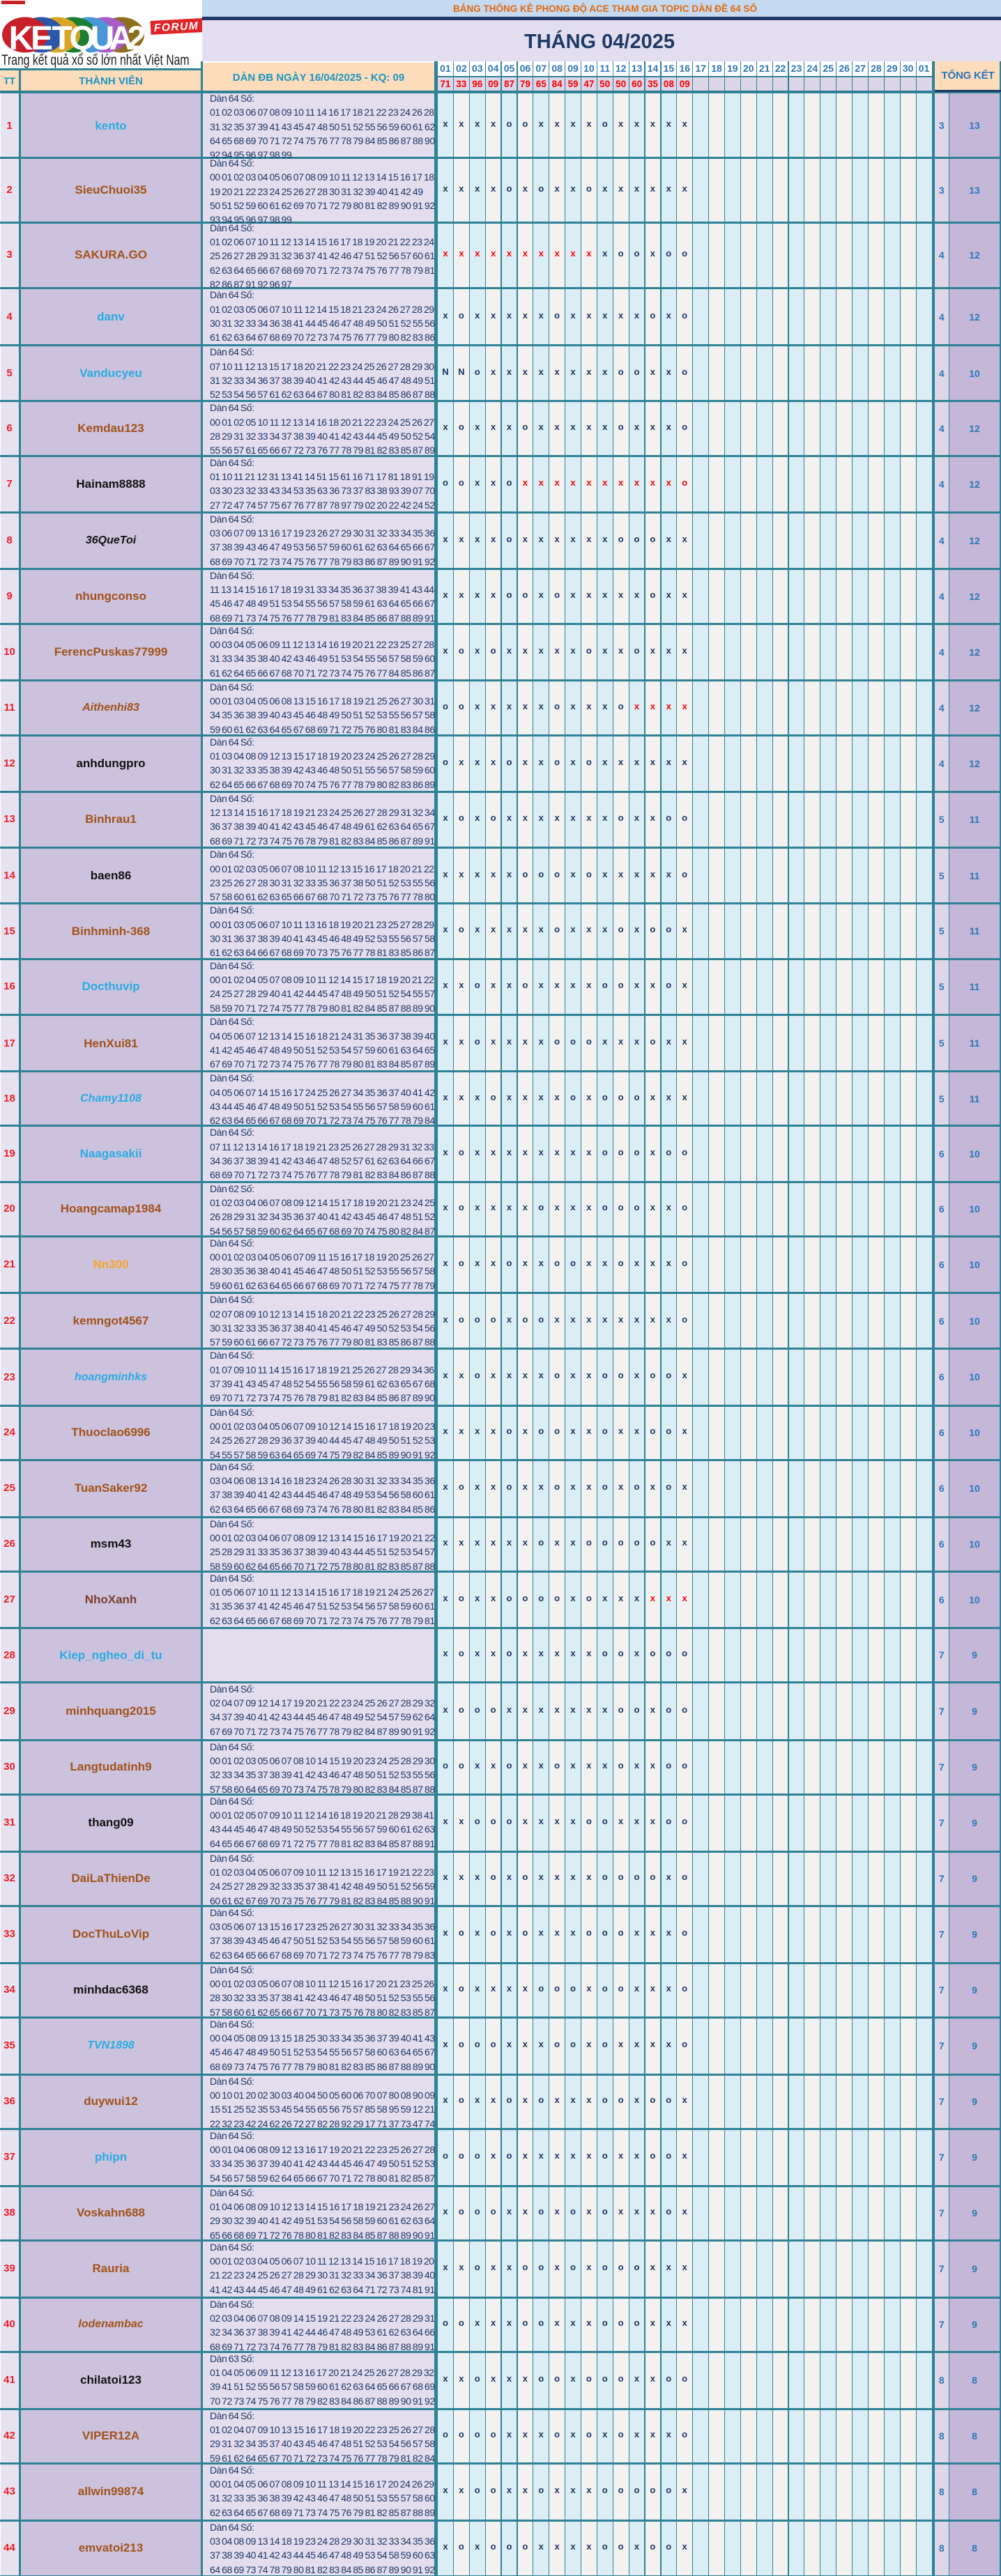 This screenshot has height=2576, width=1001. I want to click on svg-text: T, so click(62, 38).